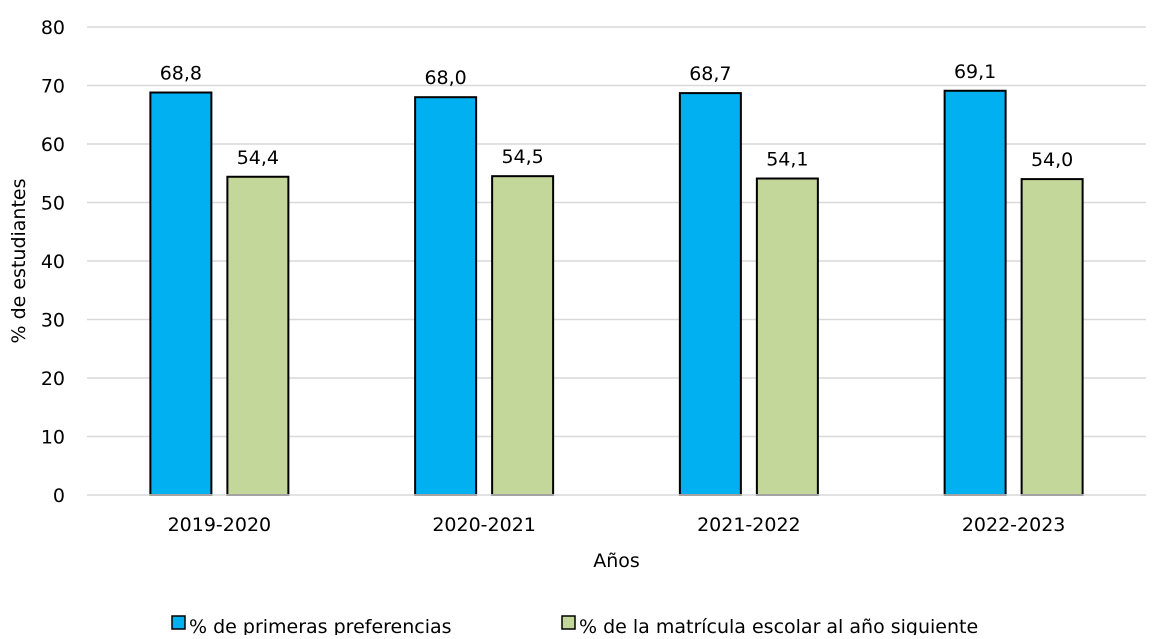  I want to click on data-label: 54,5, so click(522, 157).